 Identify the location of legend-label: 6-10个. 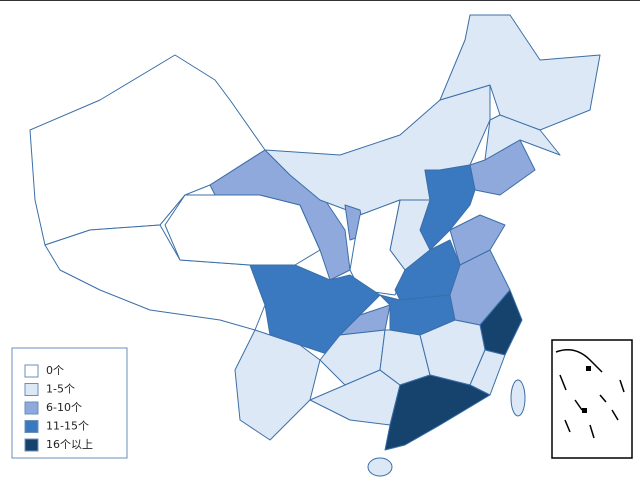
(64, 407).